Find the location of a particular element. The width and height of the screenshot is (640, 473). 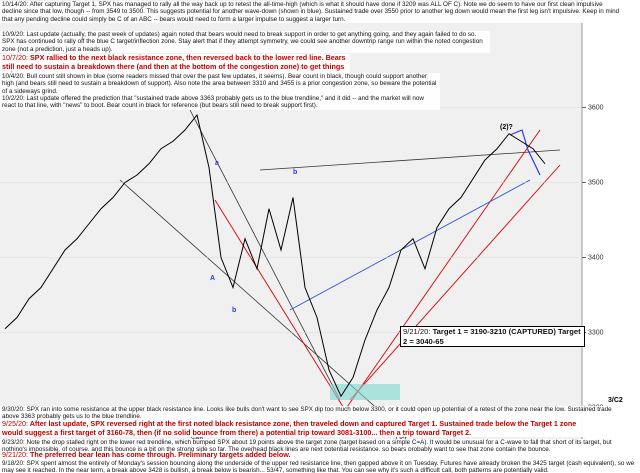

y-tick-label: 3600 is located at coordinates (596, 107).